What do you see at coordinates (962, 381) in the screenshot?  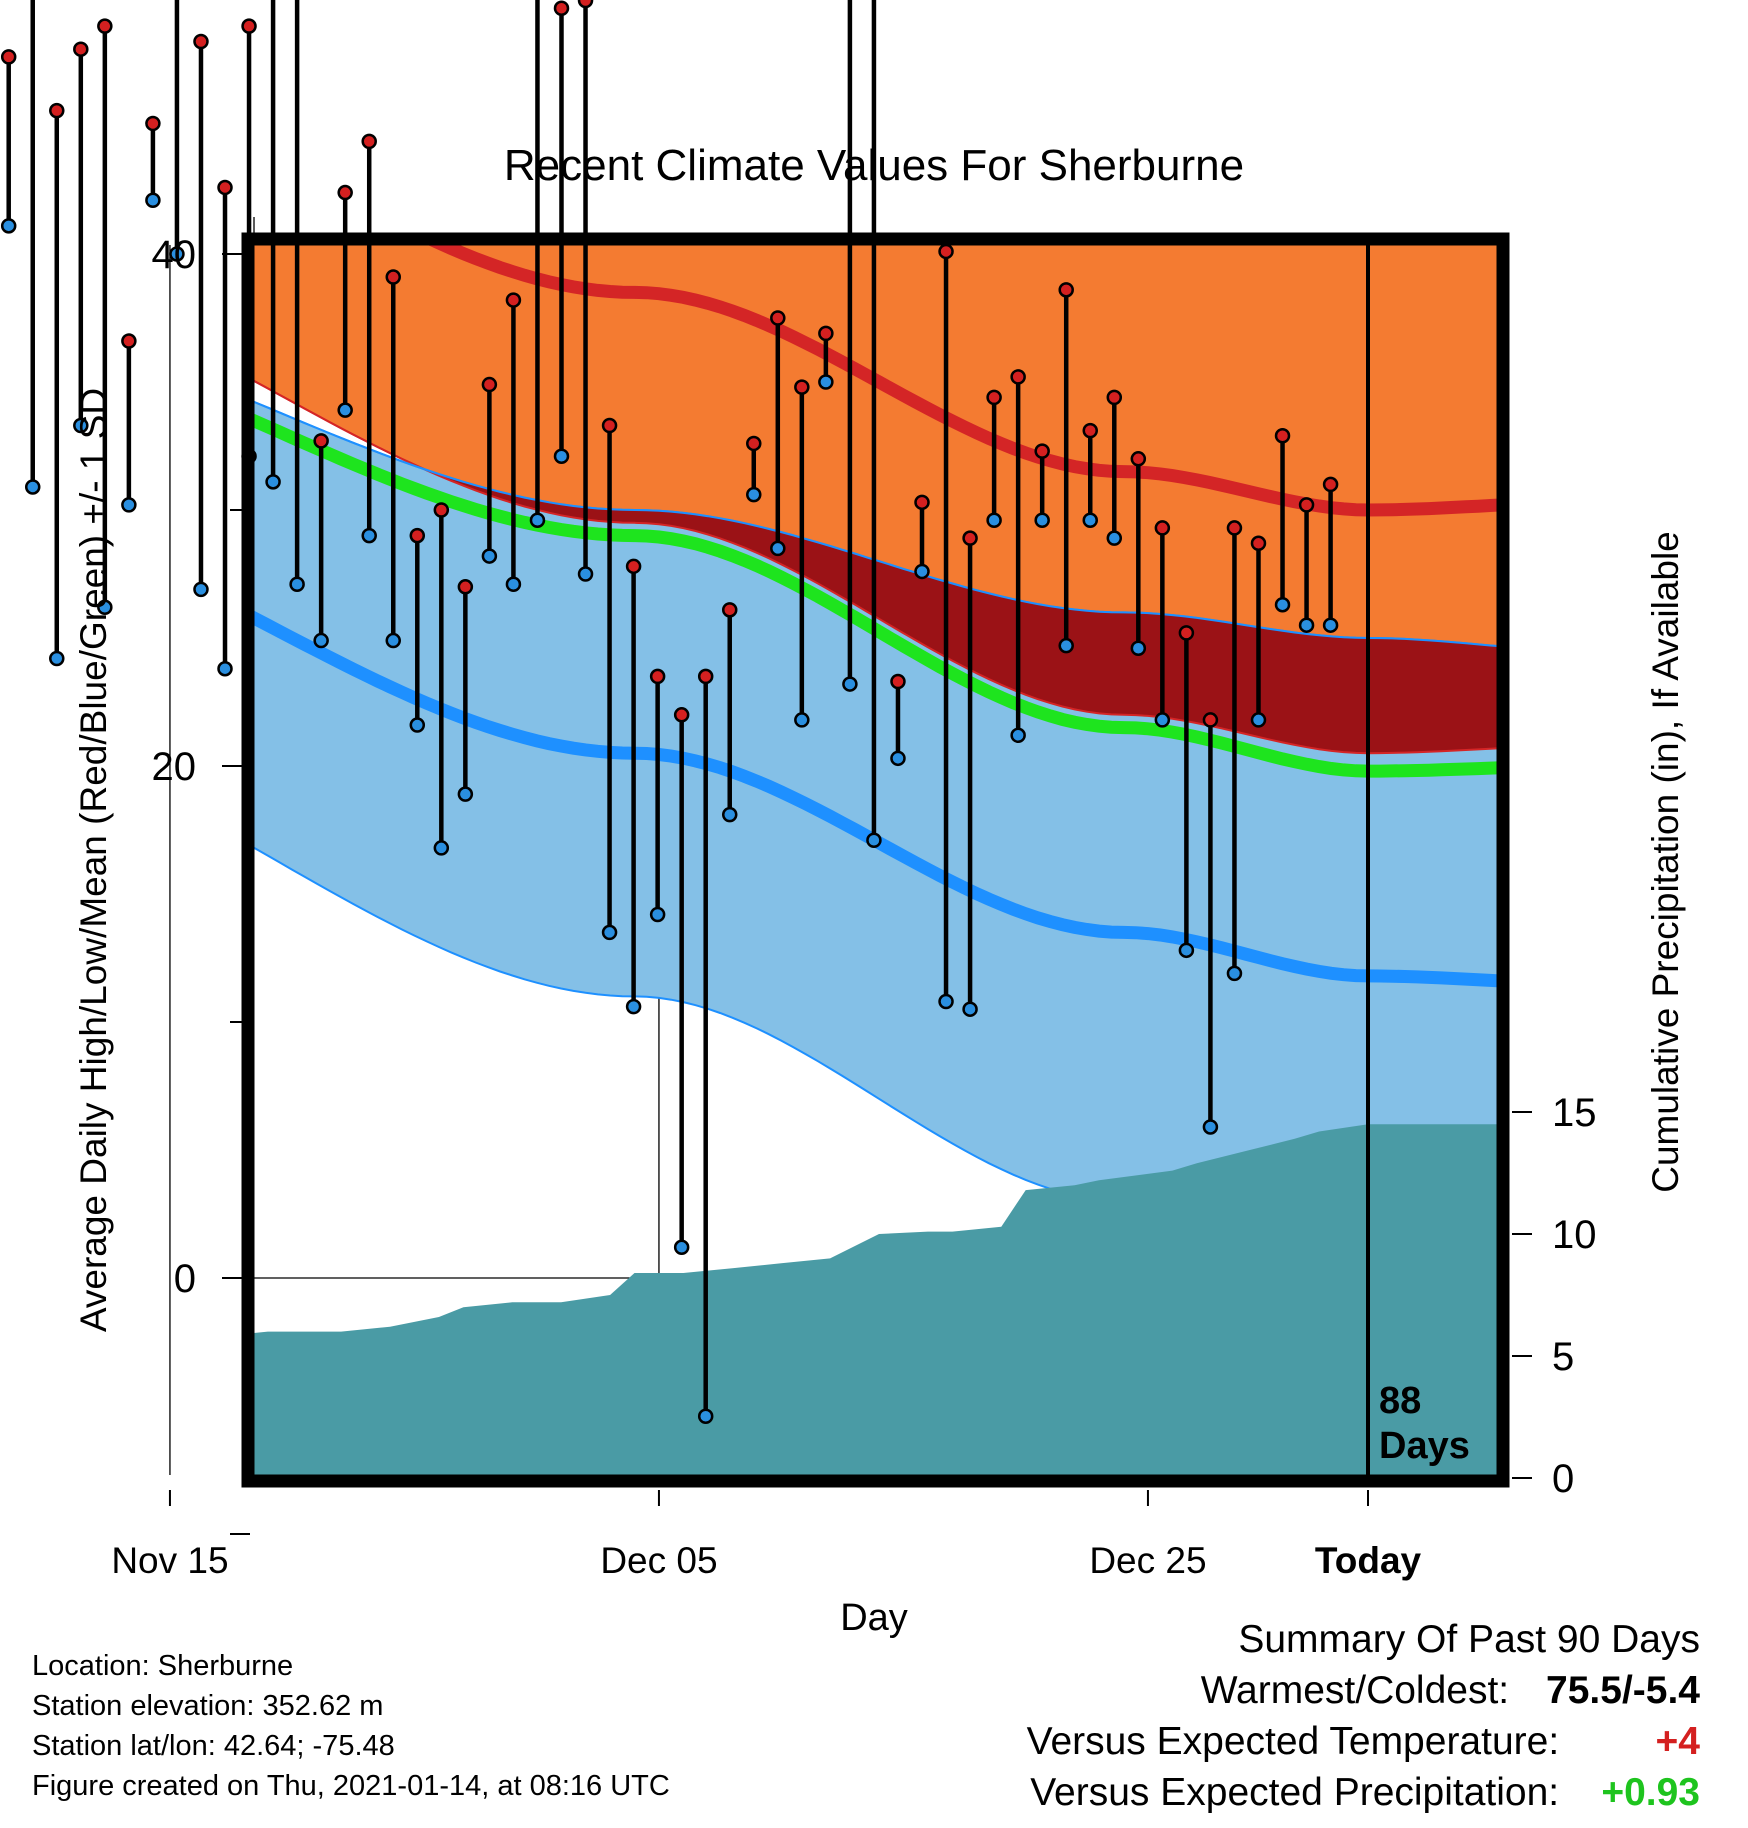 I see `normal-high-line` at bounding box center [962, 381].